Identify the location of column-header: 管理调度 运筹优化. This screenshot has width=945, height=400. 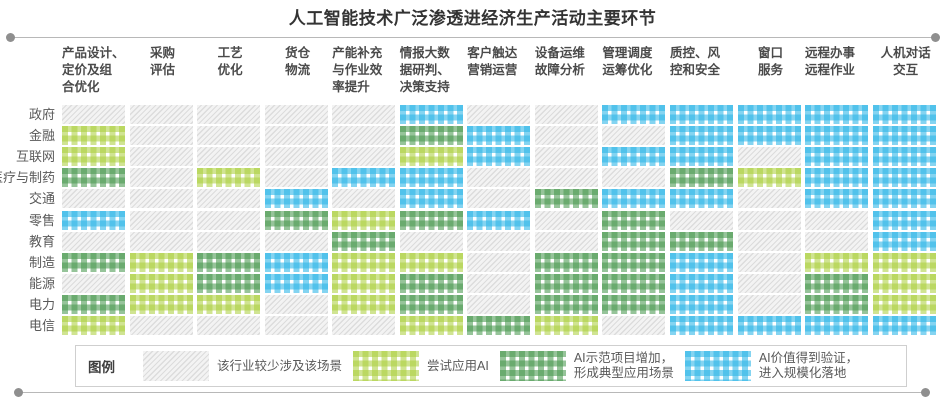
(627, 61).